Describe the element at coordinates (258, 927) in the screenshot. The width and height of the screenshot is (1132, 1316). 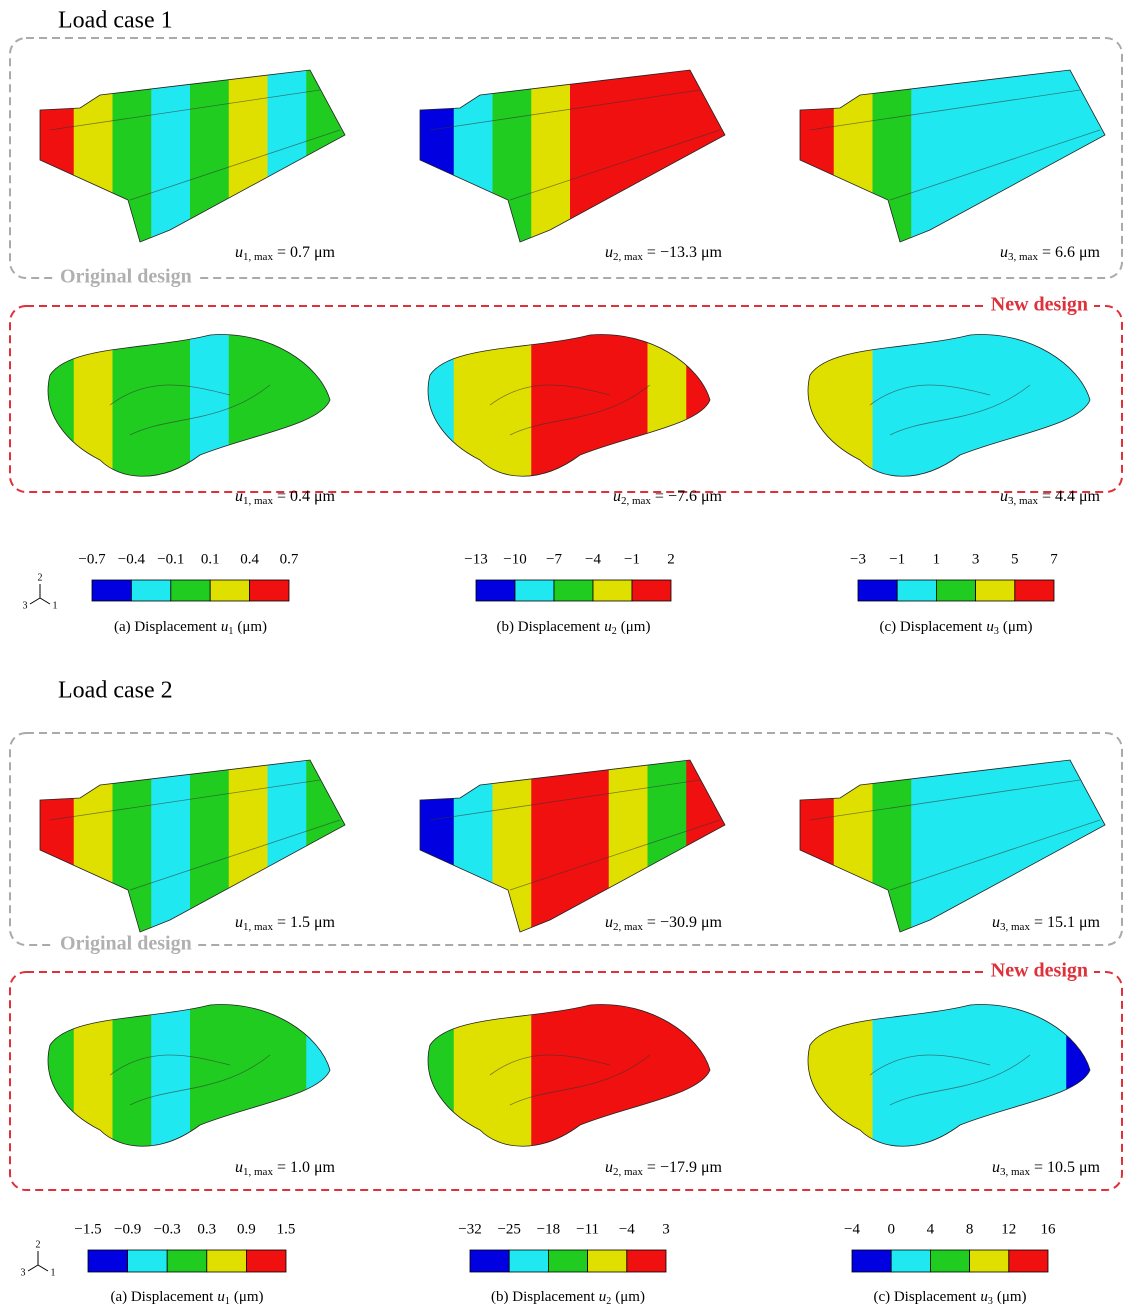
I see `subscript: 1, max` at that location.